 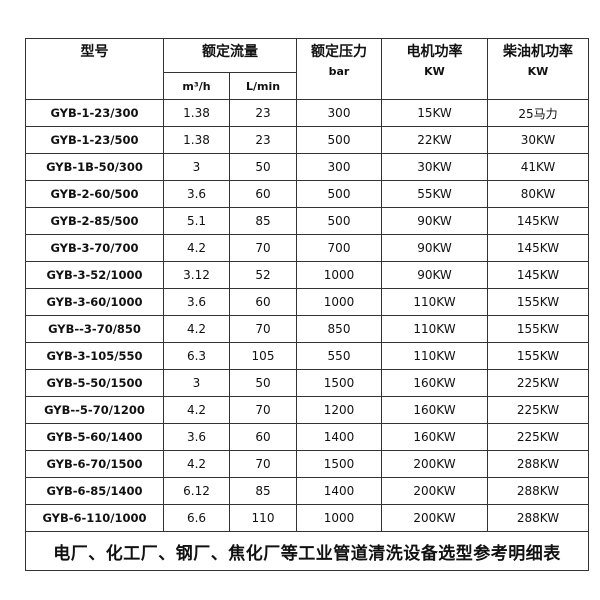 What do you see at coordinates (263, 86) in the screenshot?
I see `header-flow-lmin: L/min` at bounding box center [263, 86].